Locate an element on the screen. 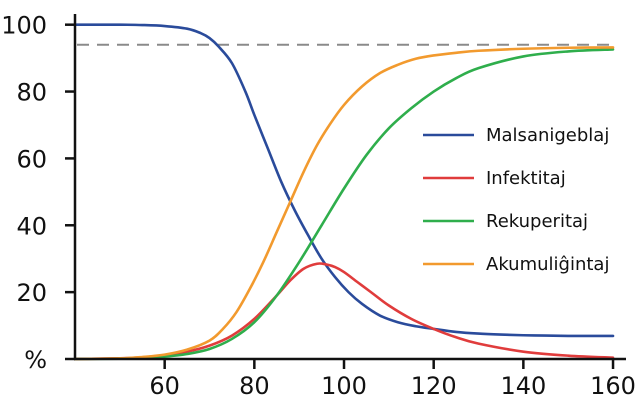 This screenshot has width=638, height=405. x-tick-label: 80 is located at coordinates (254, 386).